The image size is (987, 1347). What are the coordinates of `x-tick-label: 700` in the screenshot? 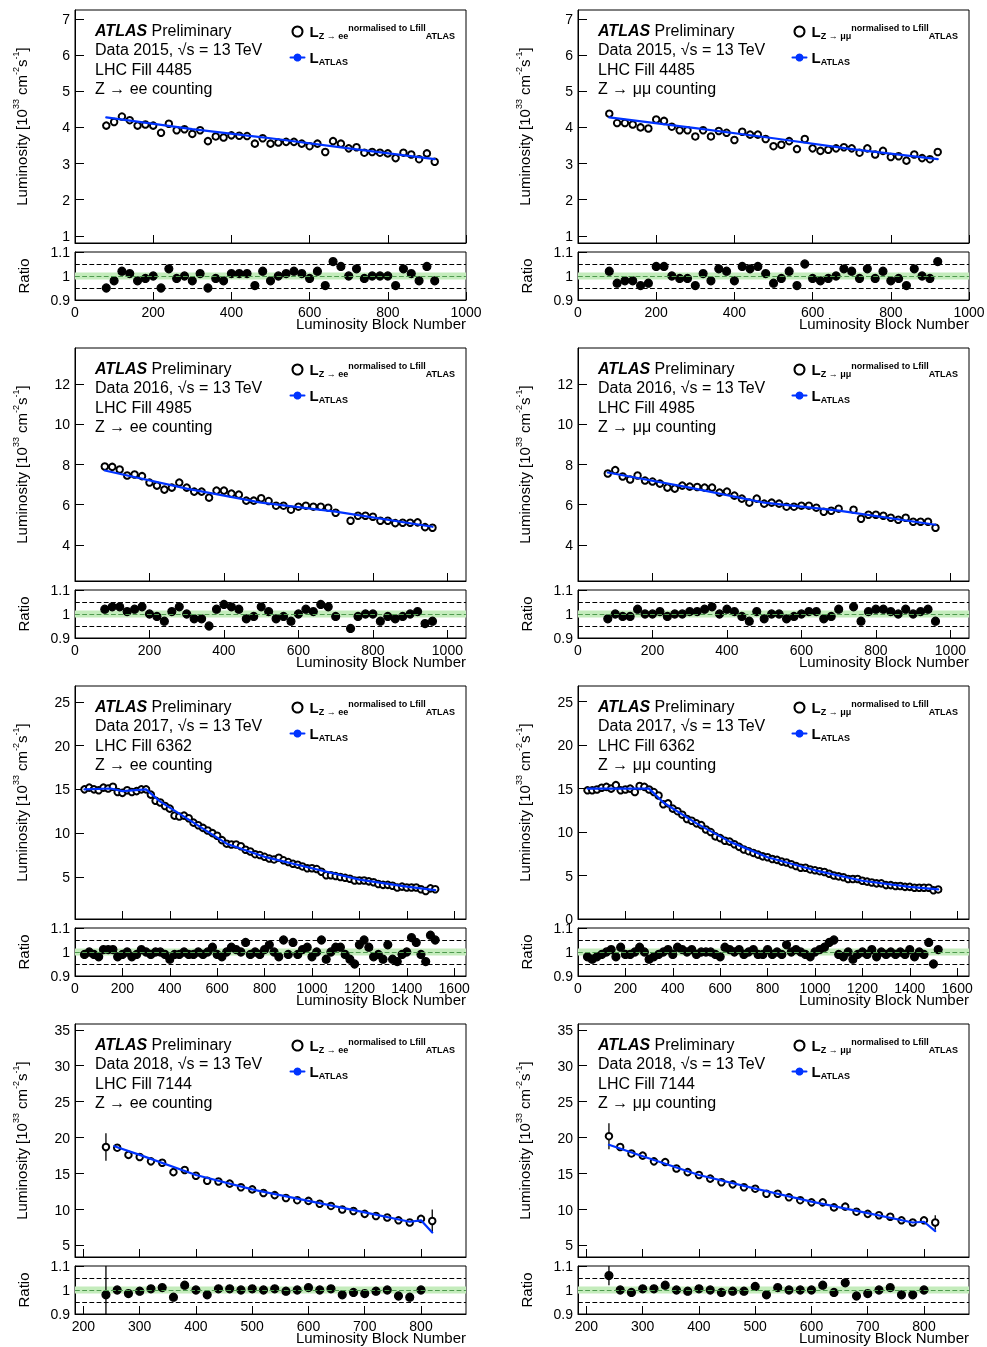 It's located at (868, 1326).